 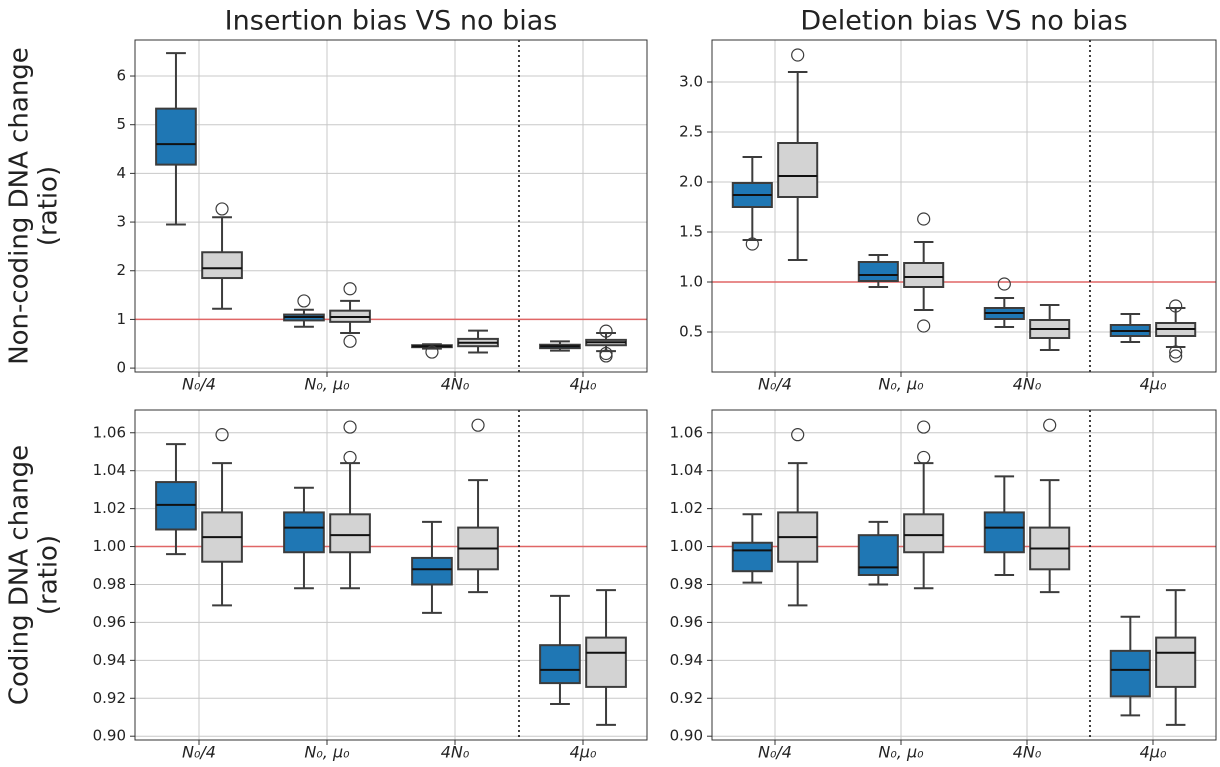 What do you see at coordinates (49, 206) in the screenshot?
I see `y-axis-label: (ratio)` at bounding box center [49, 206].